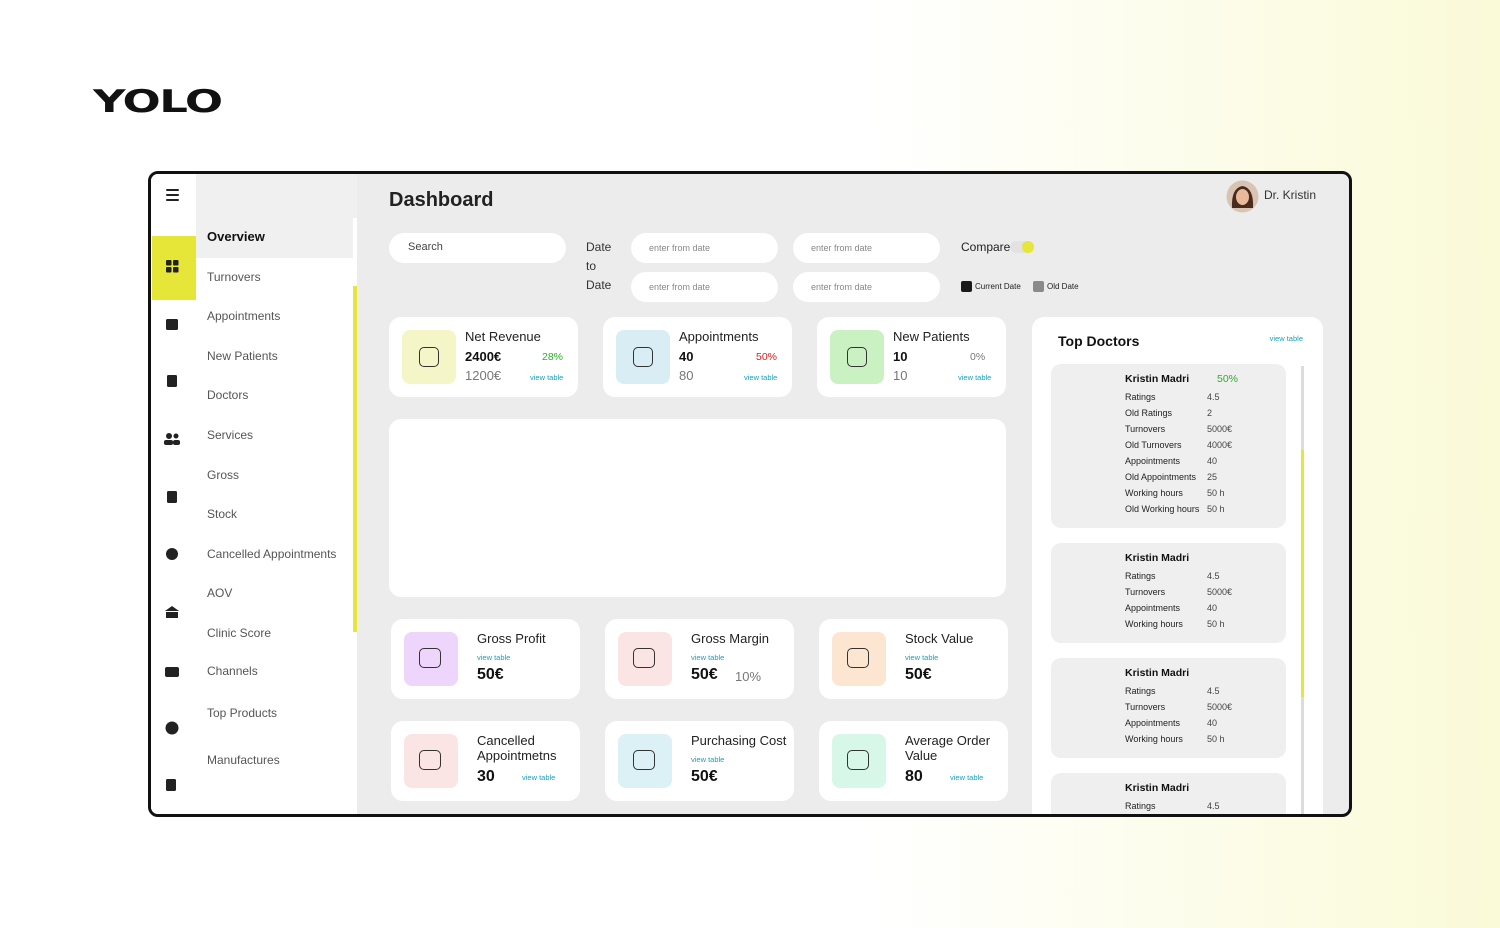  Describe the element at coordinates (242, 356) in the screenshot. I see `nav-item: New Patients` at that location.